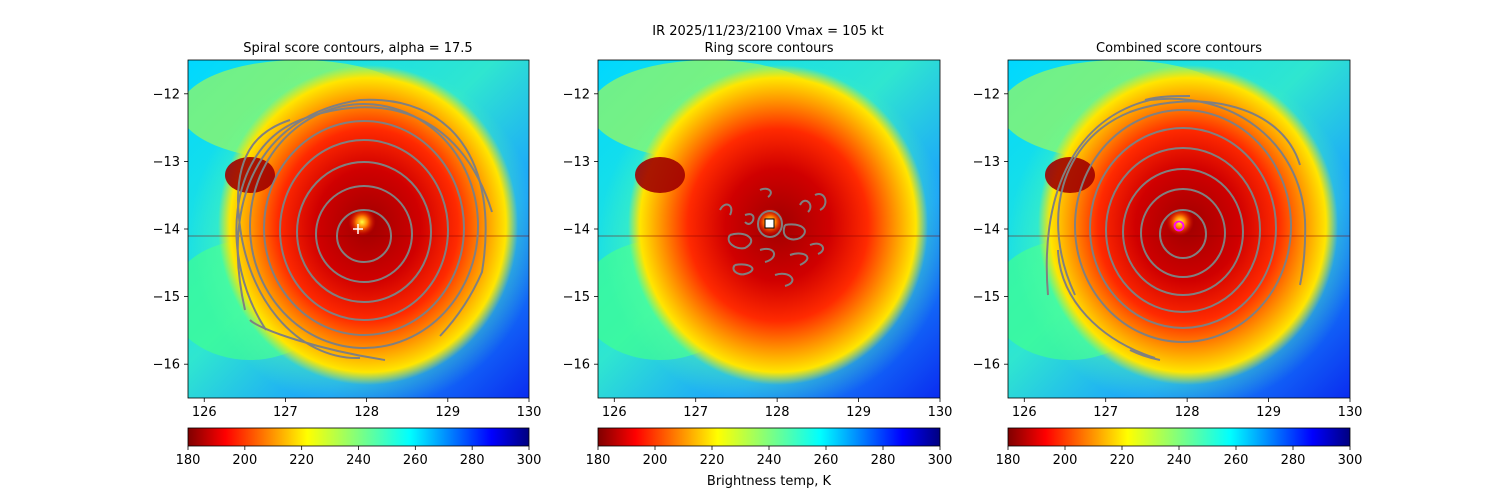  What do you see at coordinates (767, 31) in the screenshot?
I see `suptitle: IR 2025/11/23/2100 Vmax = 105 kt` at bounding box center [767, 31].